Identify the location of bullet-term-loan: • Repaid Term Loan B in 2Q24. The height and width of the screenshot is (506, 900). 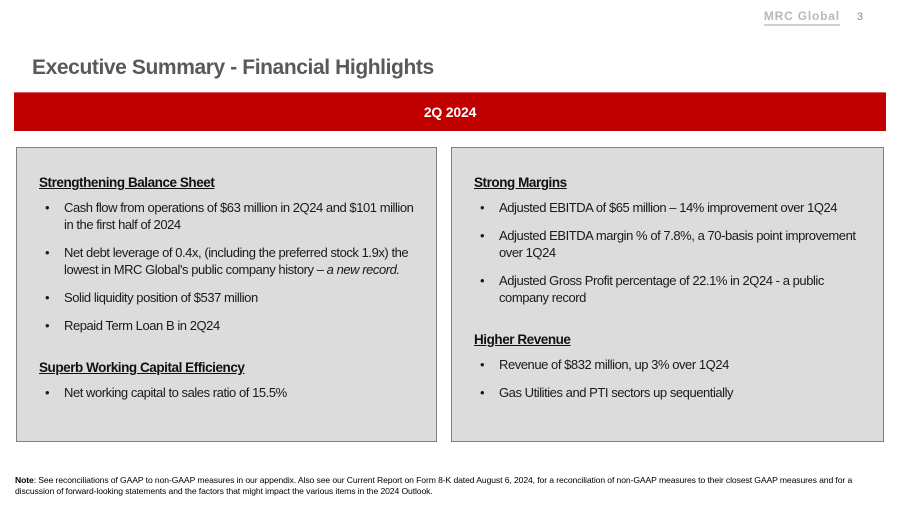
(228, 325).